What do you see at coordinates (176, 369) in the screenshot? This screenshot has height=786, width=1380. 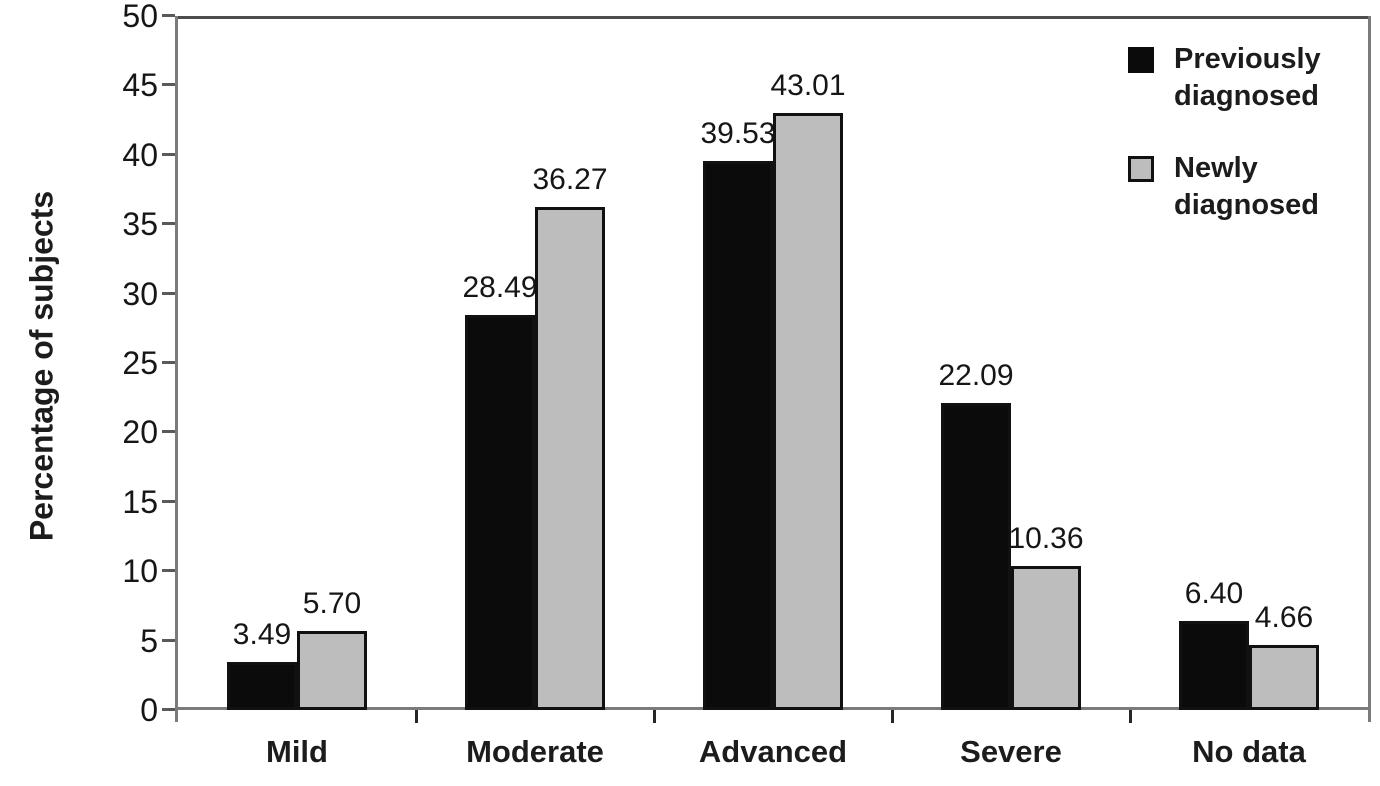 I see `y-axis-line` at bounding box center [176, 369].